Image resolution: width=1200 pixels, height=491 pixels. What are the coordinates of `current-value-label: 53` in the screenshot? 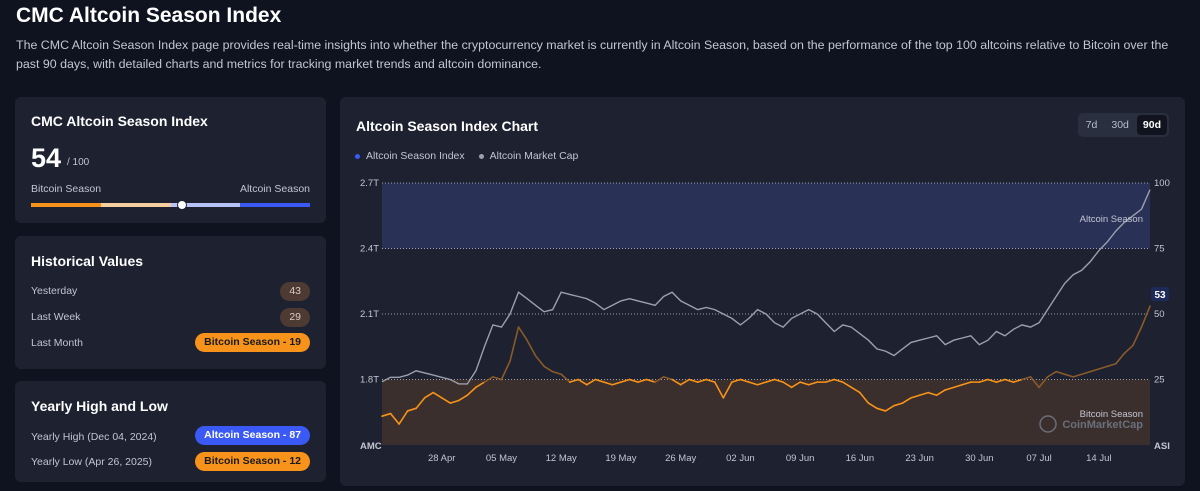 It's located at (1160, 295).